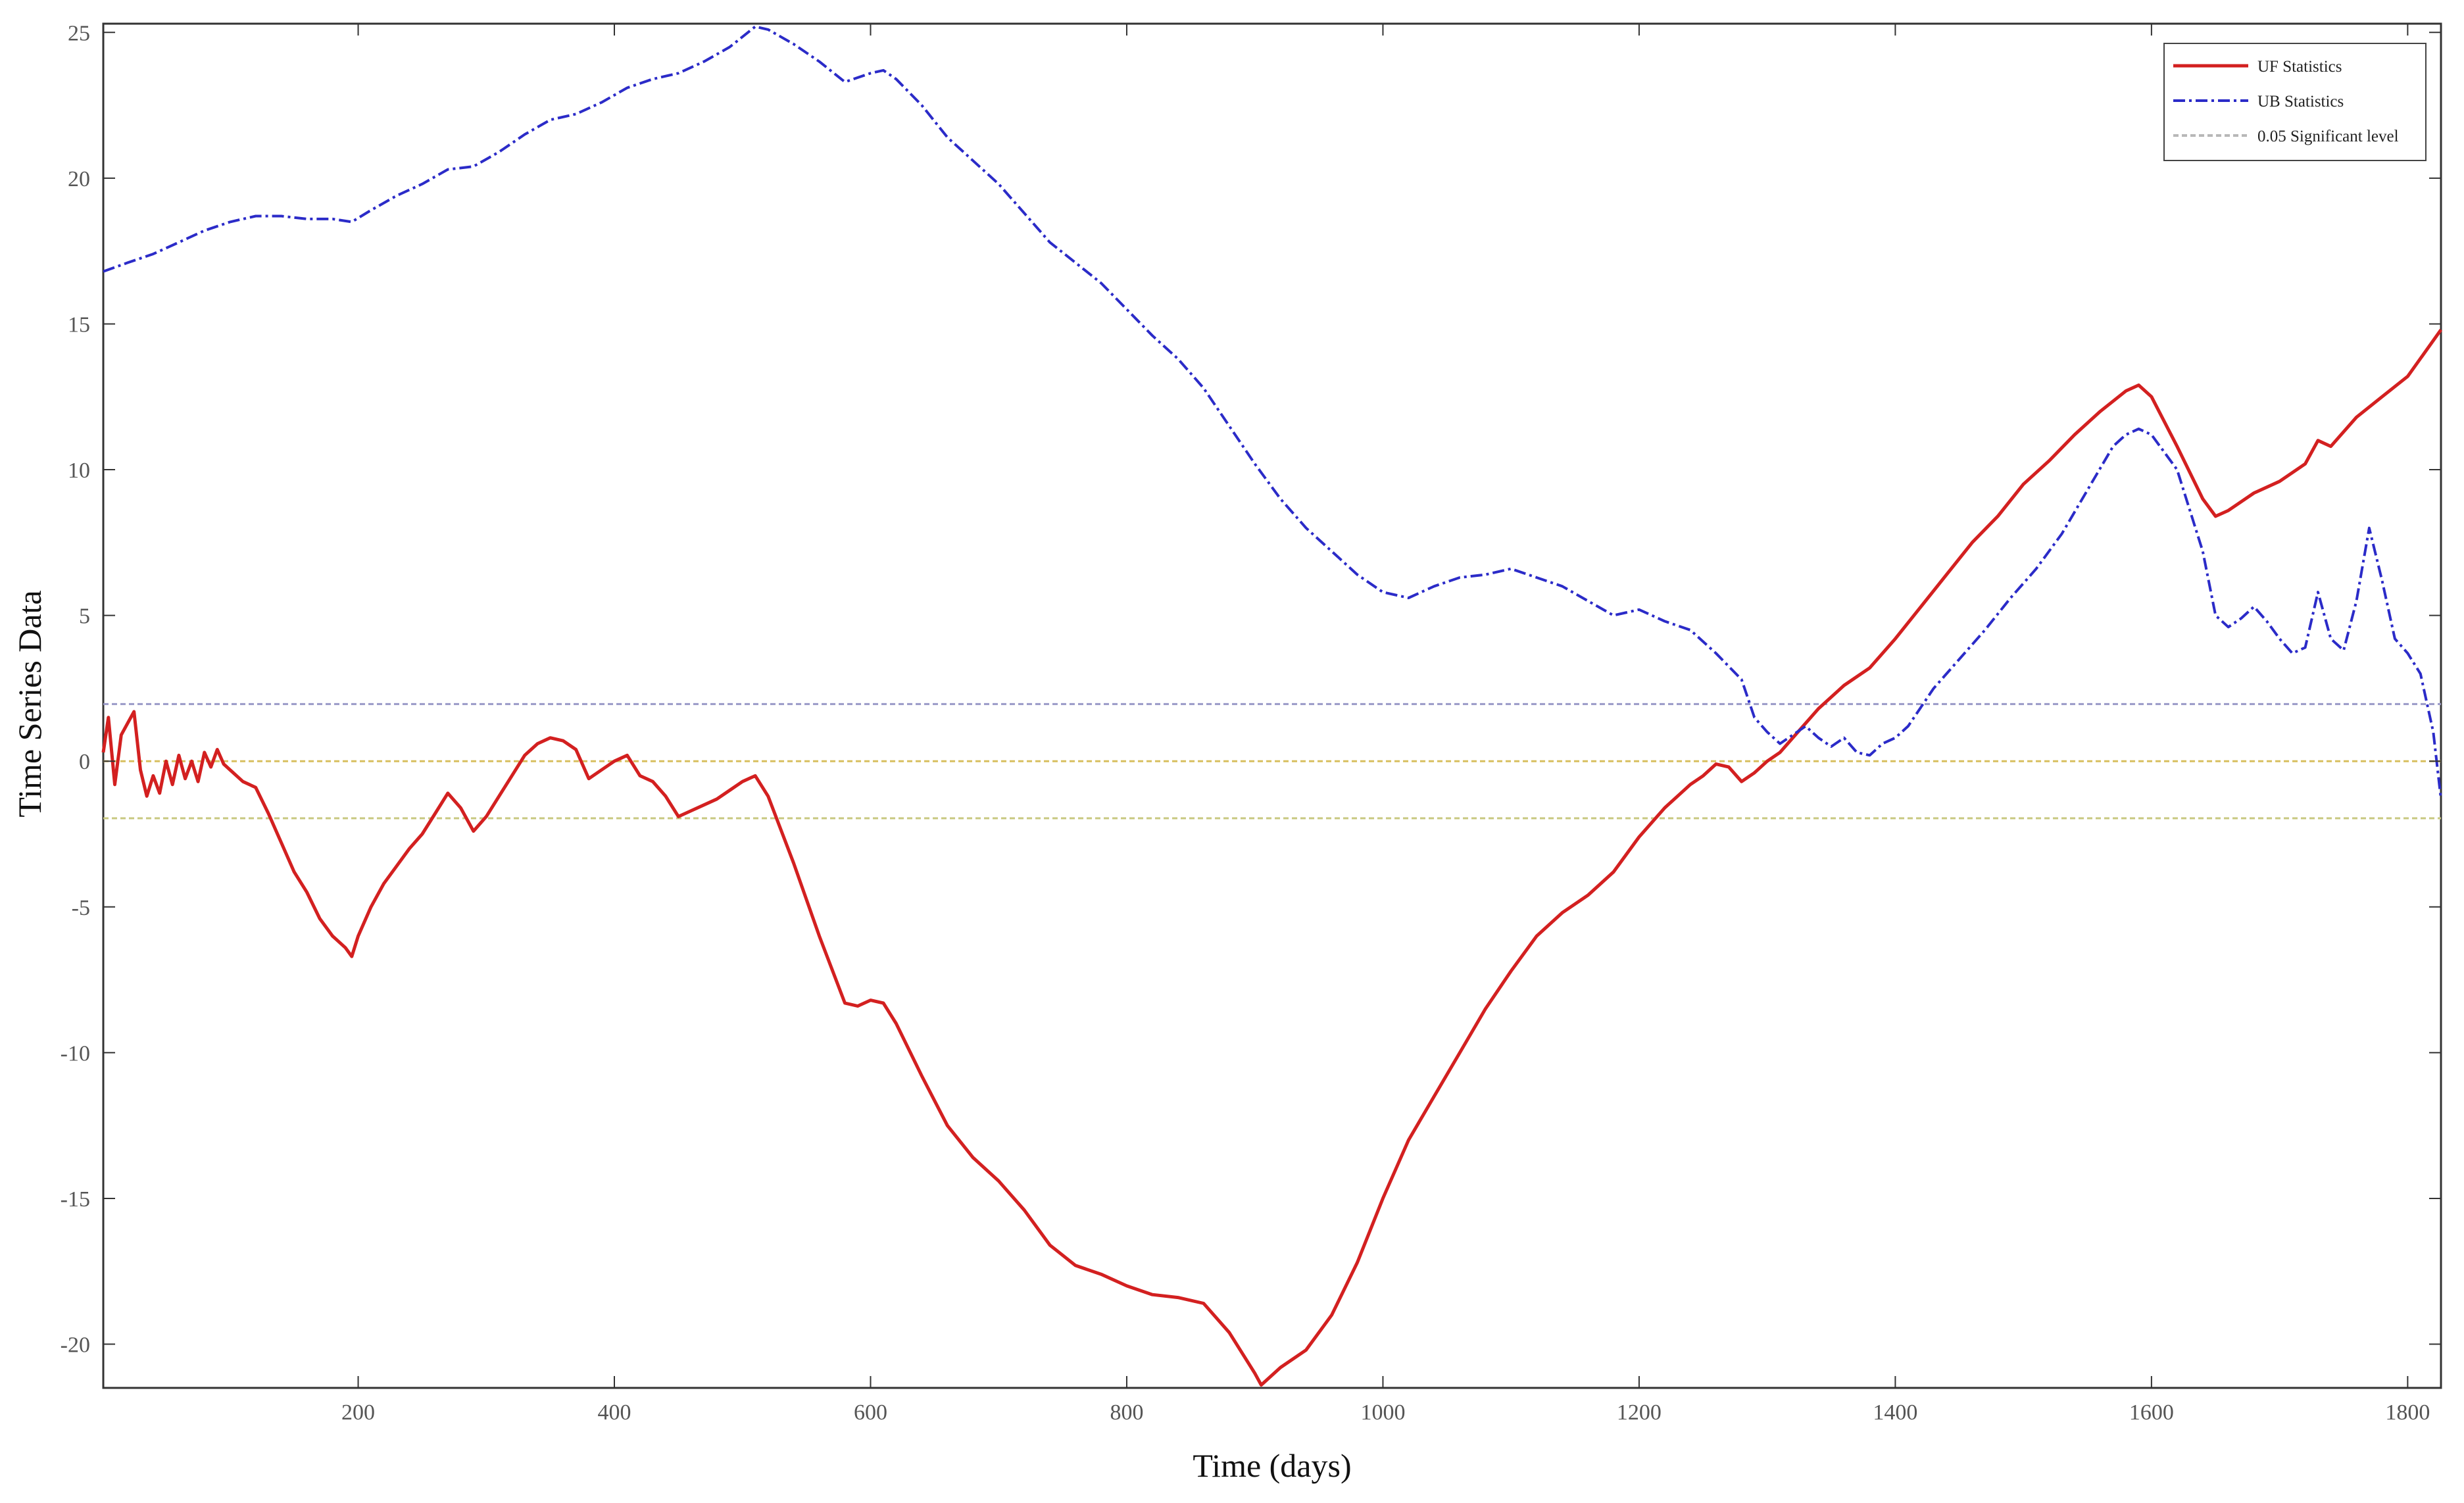 The height and width of the screenshot is (1503, 2464). Describe the element at coordinates (84, 616) in the screenshot. I see `y-tick-label: 5` at that location.